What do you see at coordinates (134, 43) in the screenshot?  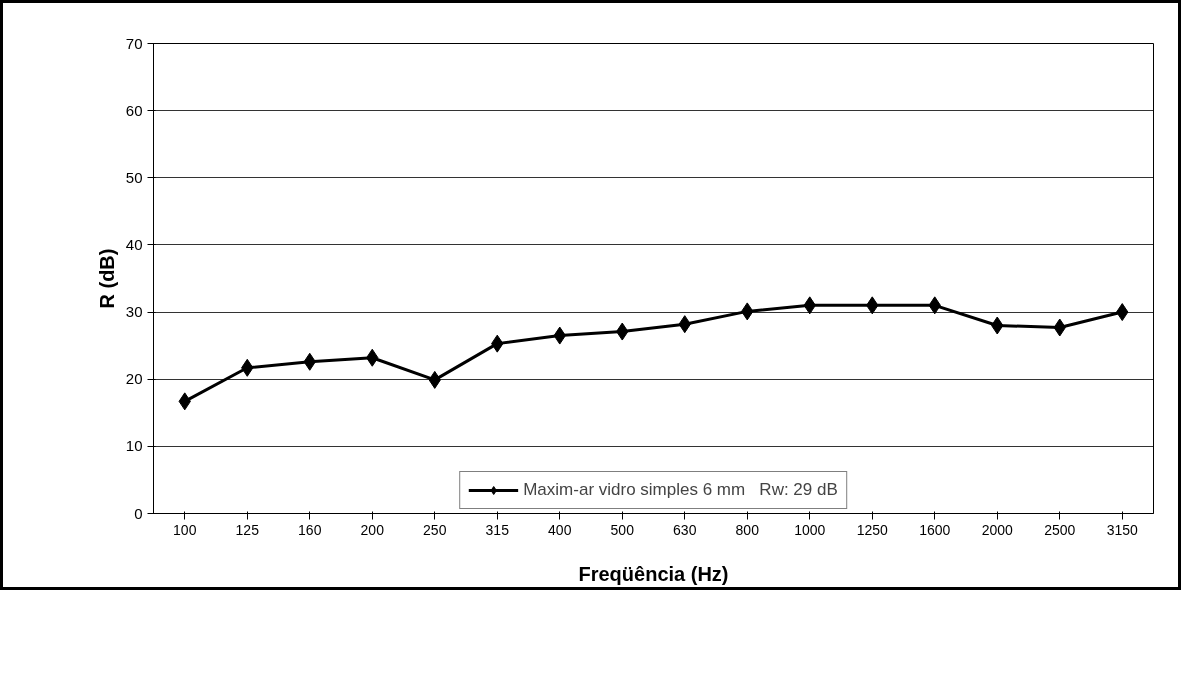 I see `y-tick-label: 70` at bounding box center [134, 43].